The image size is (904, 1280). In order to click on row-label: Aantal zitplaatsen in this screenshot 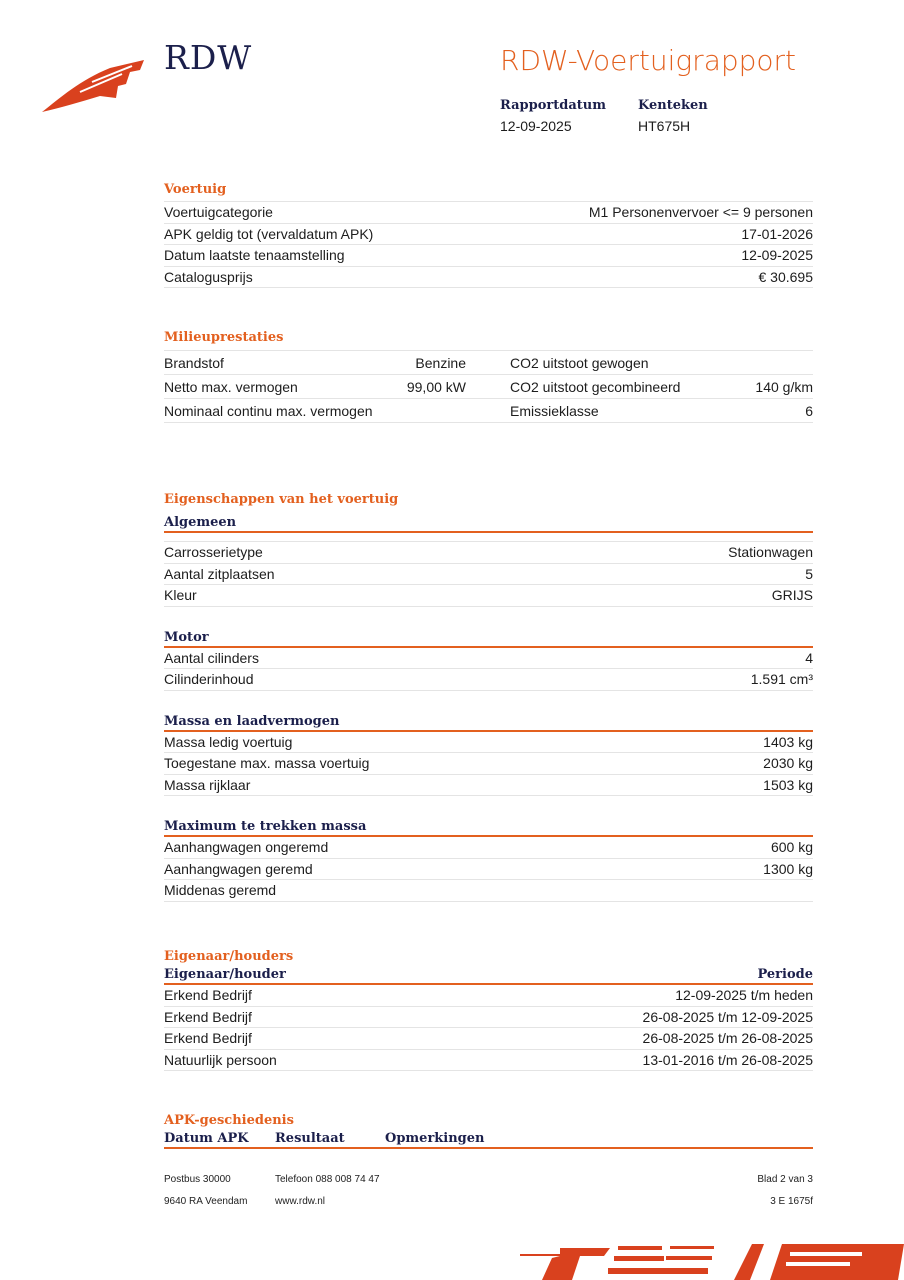, I will do `click(219, 573)`.